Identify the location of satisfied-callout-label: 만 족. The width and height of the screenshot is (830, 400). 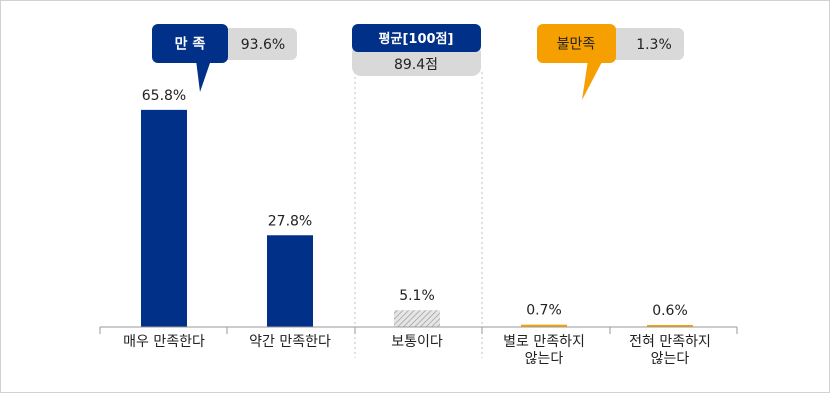
(190, 45).